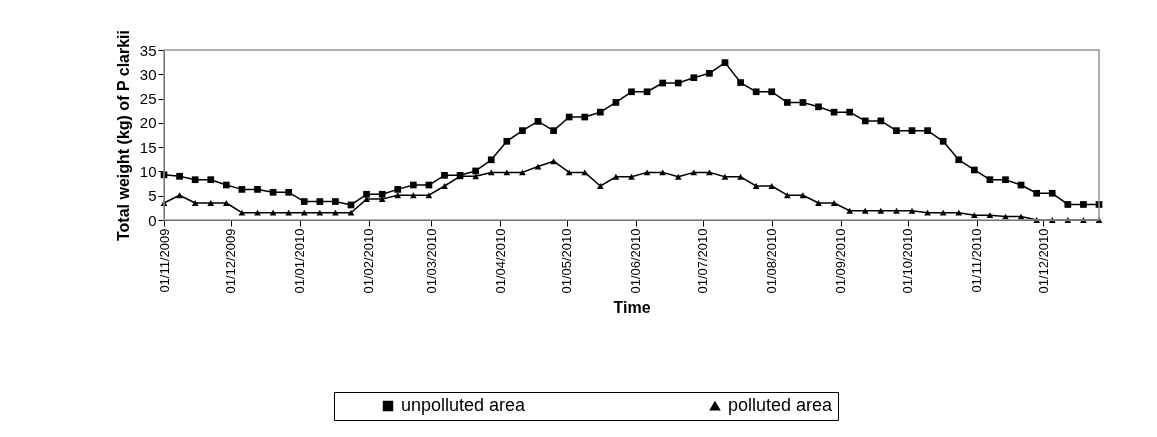 This screenshot has height=437, width=1157. I want to click on y-tick-label: 5, so click(152, 196).